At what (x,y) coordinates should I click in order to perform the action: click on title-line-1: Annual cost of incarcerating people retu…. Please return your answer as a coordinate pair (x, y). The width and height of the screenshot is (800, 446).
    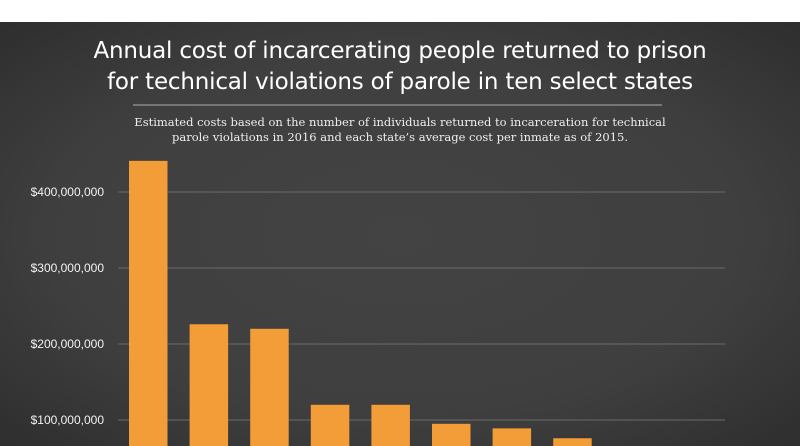
    Looking at the image, I should click on (400, 51).